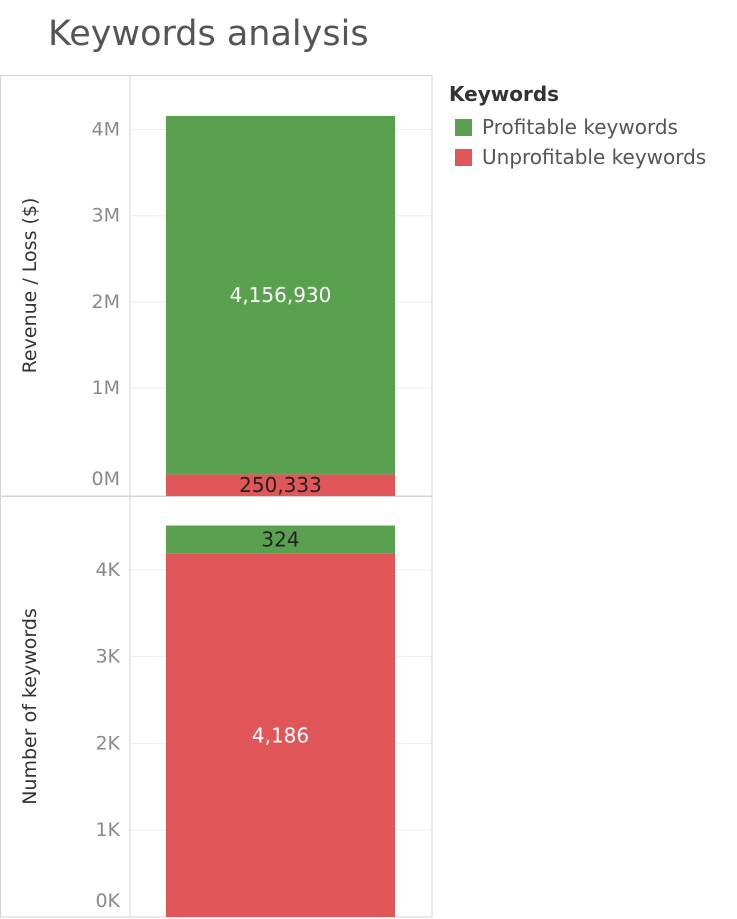 Image resolution: width=737 pixels, height=919 pixels. Describe the element at coordinates (208, 34) in the screenshot. I see `chart-title: Keywords analysis` at that location.